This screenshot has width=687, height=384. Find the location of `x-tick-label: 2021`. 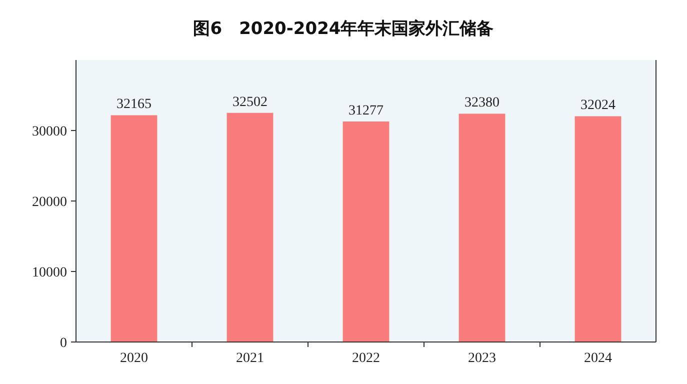

x-tick-label: 2021 is located at coordinates (250, 358).